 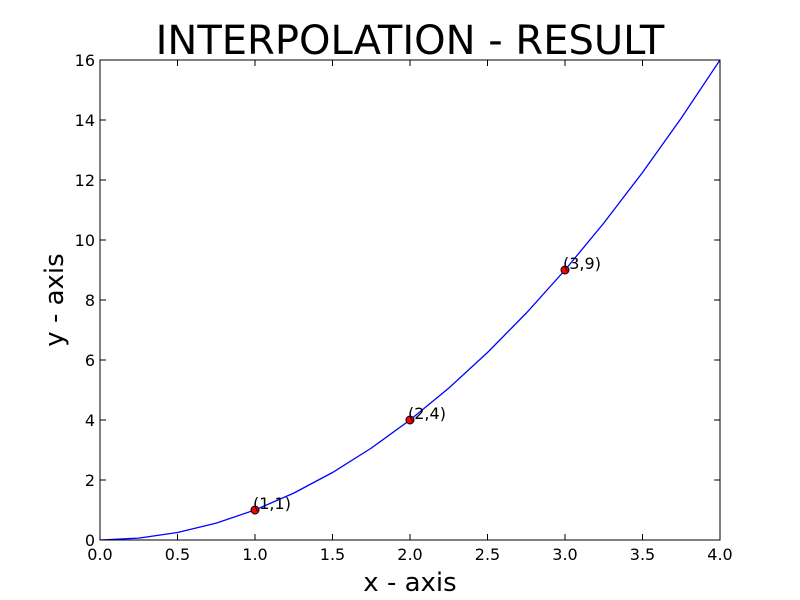 What do you see at coordinates (177, 554) in the screenshot?
I see `x-tick-label: 0.5` at bounding box center [177, 554].